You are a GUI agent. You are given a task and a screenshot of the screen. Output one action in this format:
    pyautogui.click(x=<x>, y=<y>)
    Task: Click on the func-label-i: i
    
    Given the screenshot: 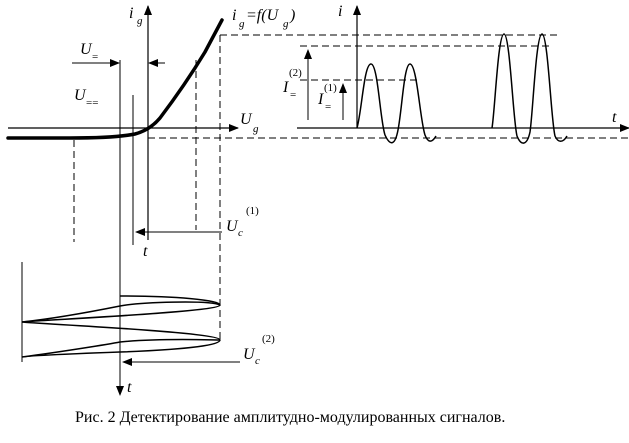 What is the action you would take?
    pyautogui.click(x=234, y=15)
    